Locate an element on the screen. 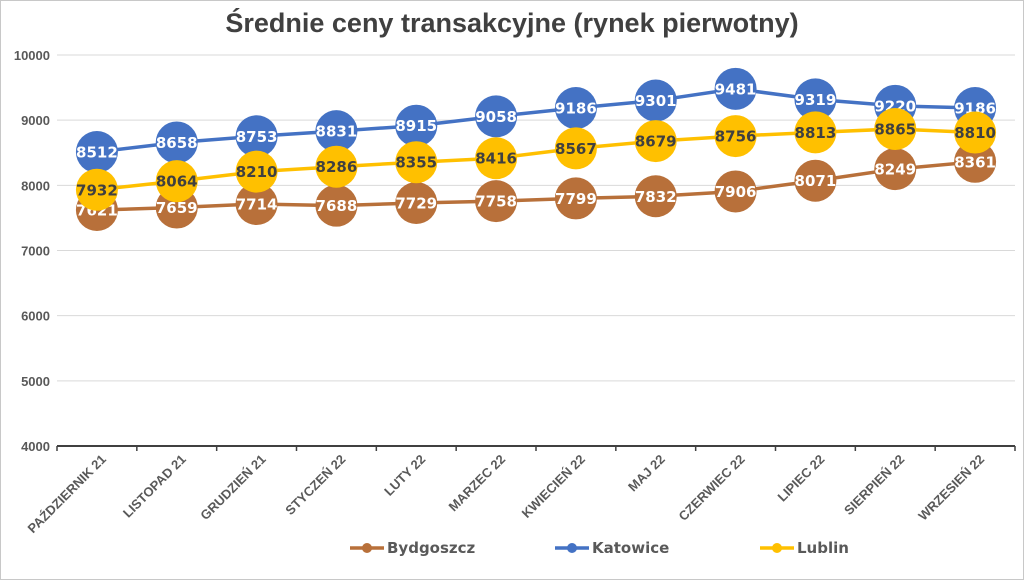 The width and height of the screenshot is (1024, 580). data-point: 9301 is located at coordinates (655, 100).